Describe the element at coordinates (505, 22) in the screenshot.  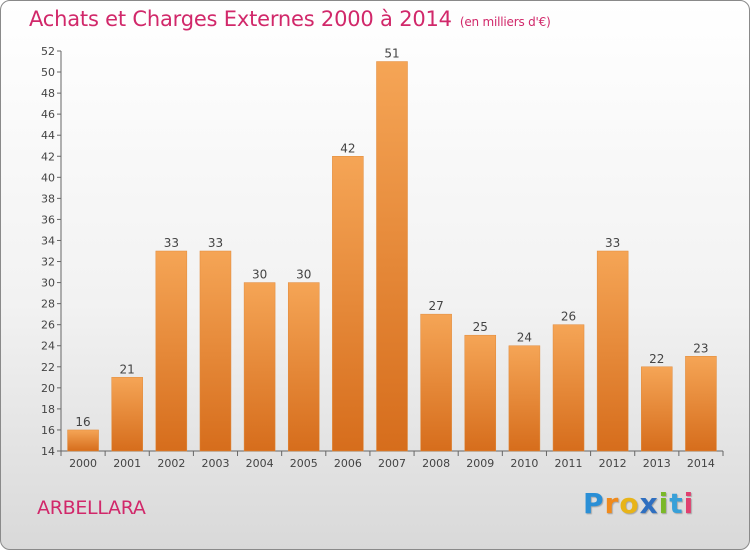
I see `chart-subtitle: (en milliers d'€)` at that location.